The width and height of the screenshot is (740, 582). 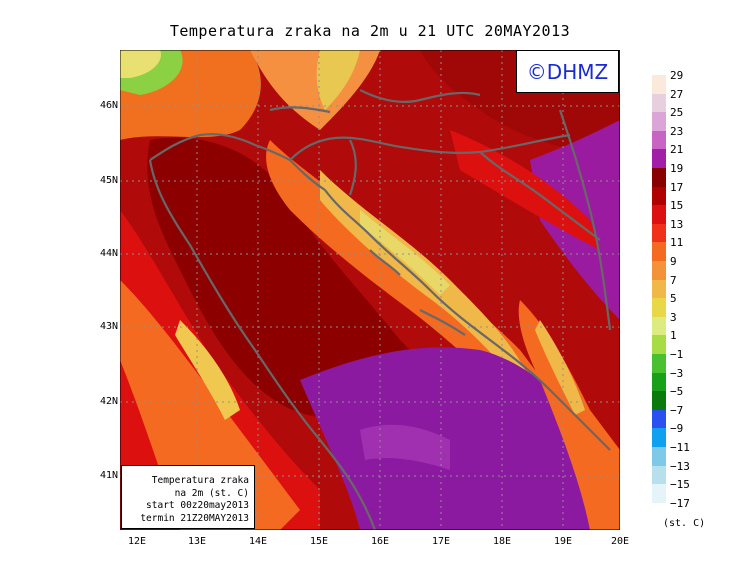 What do you see at coordinates (677, 243) in the screenshot?
I see `colorbar-label: 11` at bounding box center [677, 243].